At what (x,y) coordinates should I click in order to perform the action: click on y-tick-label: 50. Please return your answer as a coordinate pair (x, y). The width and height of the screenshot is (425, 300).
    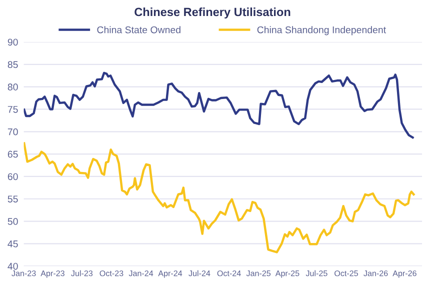
    Looking at the image, I should click on (13, 221).